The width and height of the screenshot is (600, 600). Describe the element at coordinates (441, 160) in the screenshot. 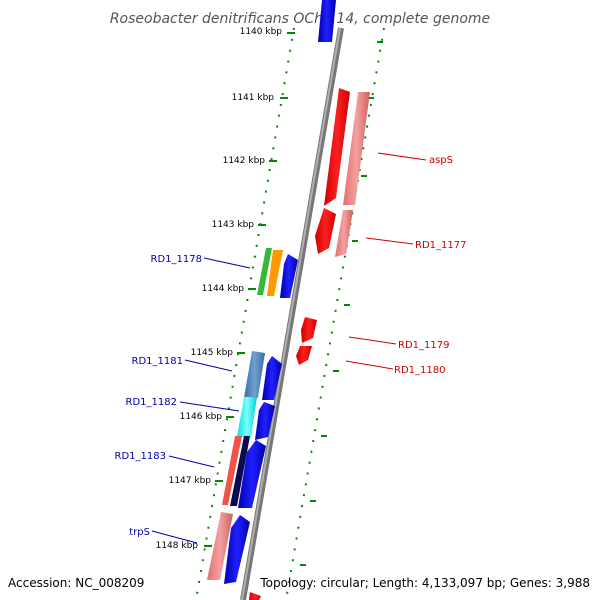

I see `gene-label-aspS: aspS` at that location.